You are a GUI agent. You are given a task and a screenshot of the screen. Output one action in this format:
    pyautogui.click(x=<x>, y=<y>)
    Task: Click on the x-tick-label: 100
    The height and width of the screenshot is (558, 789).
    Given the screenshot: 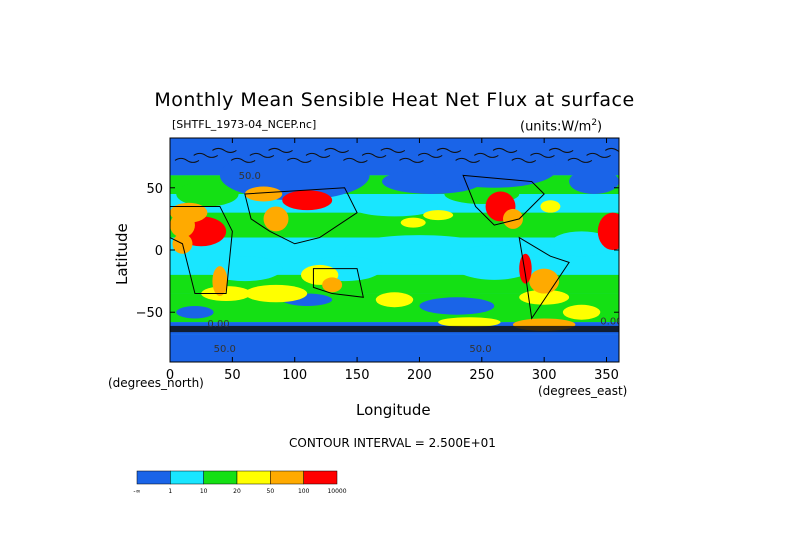 What is the action you would take?
    pyautogui.click(x=294, y=375)
    